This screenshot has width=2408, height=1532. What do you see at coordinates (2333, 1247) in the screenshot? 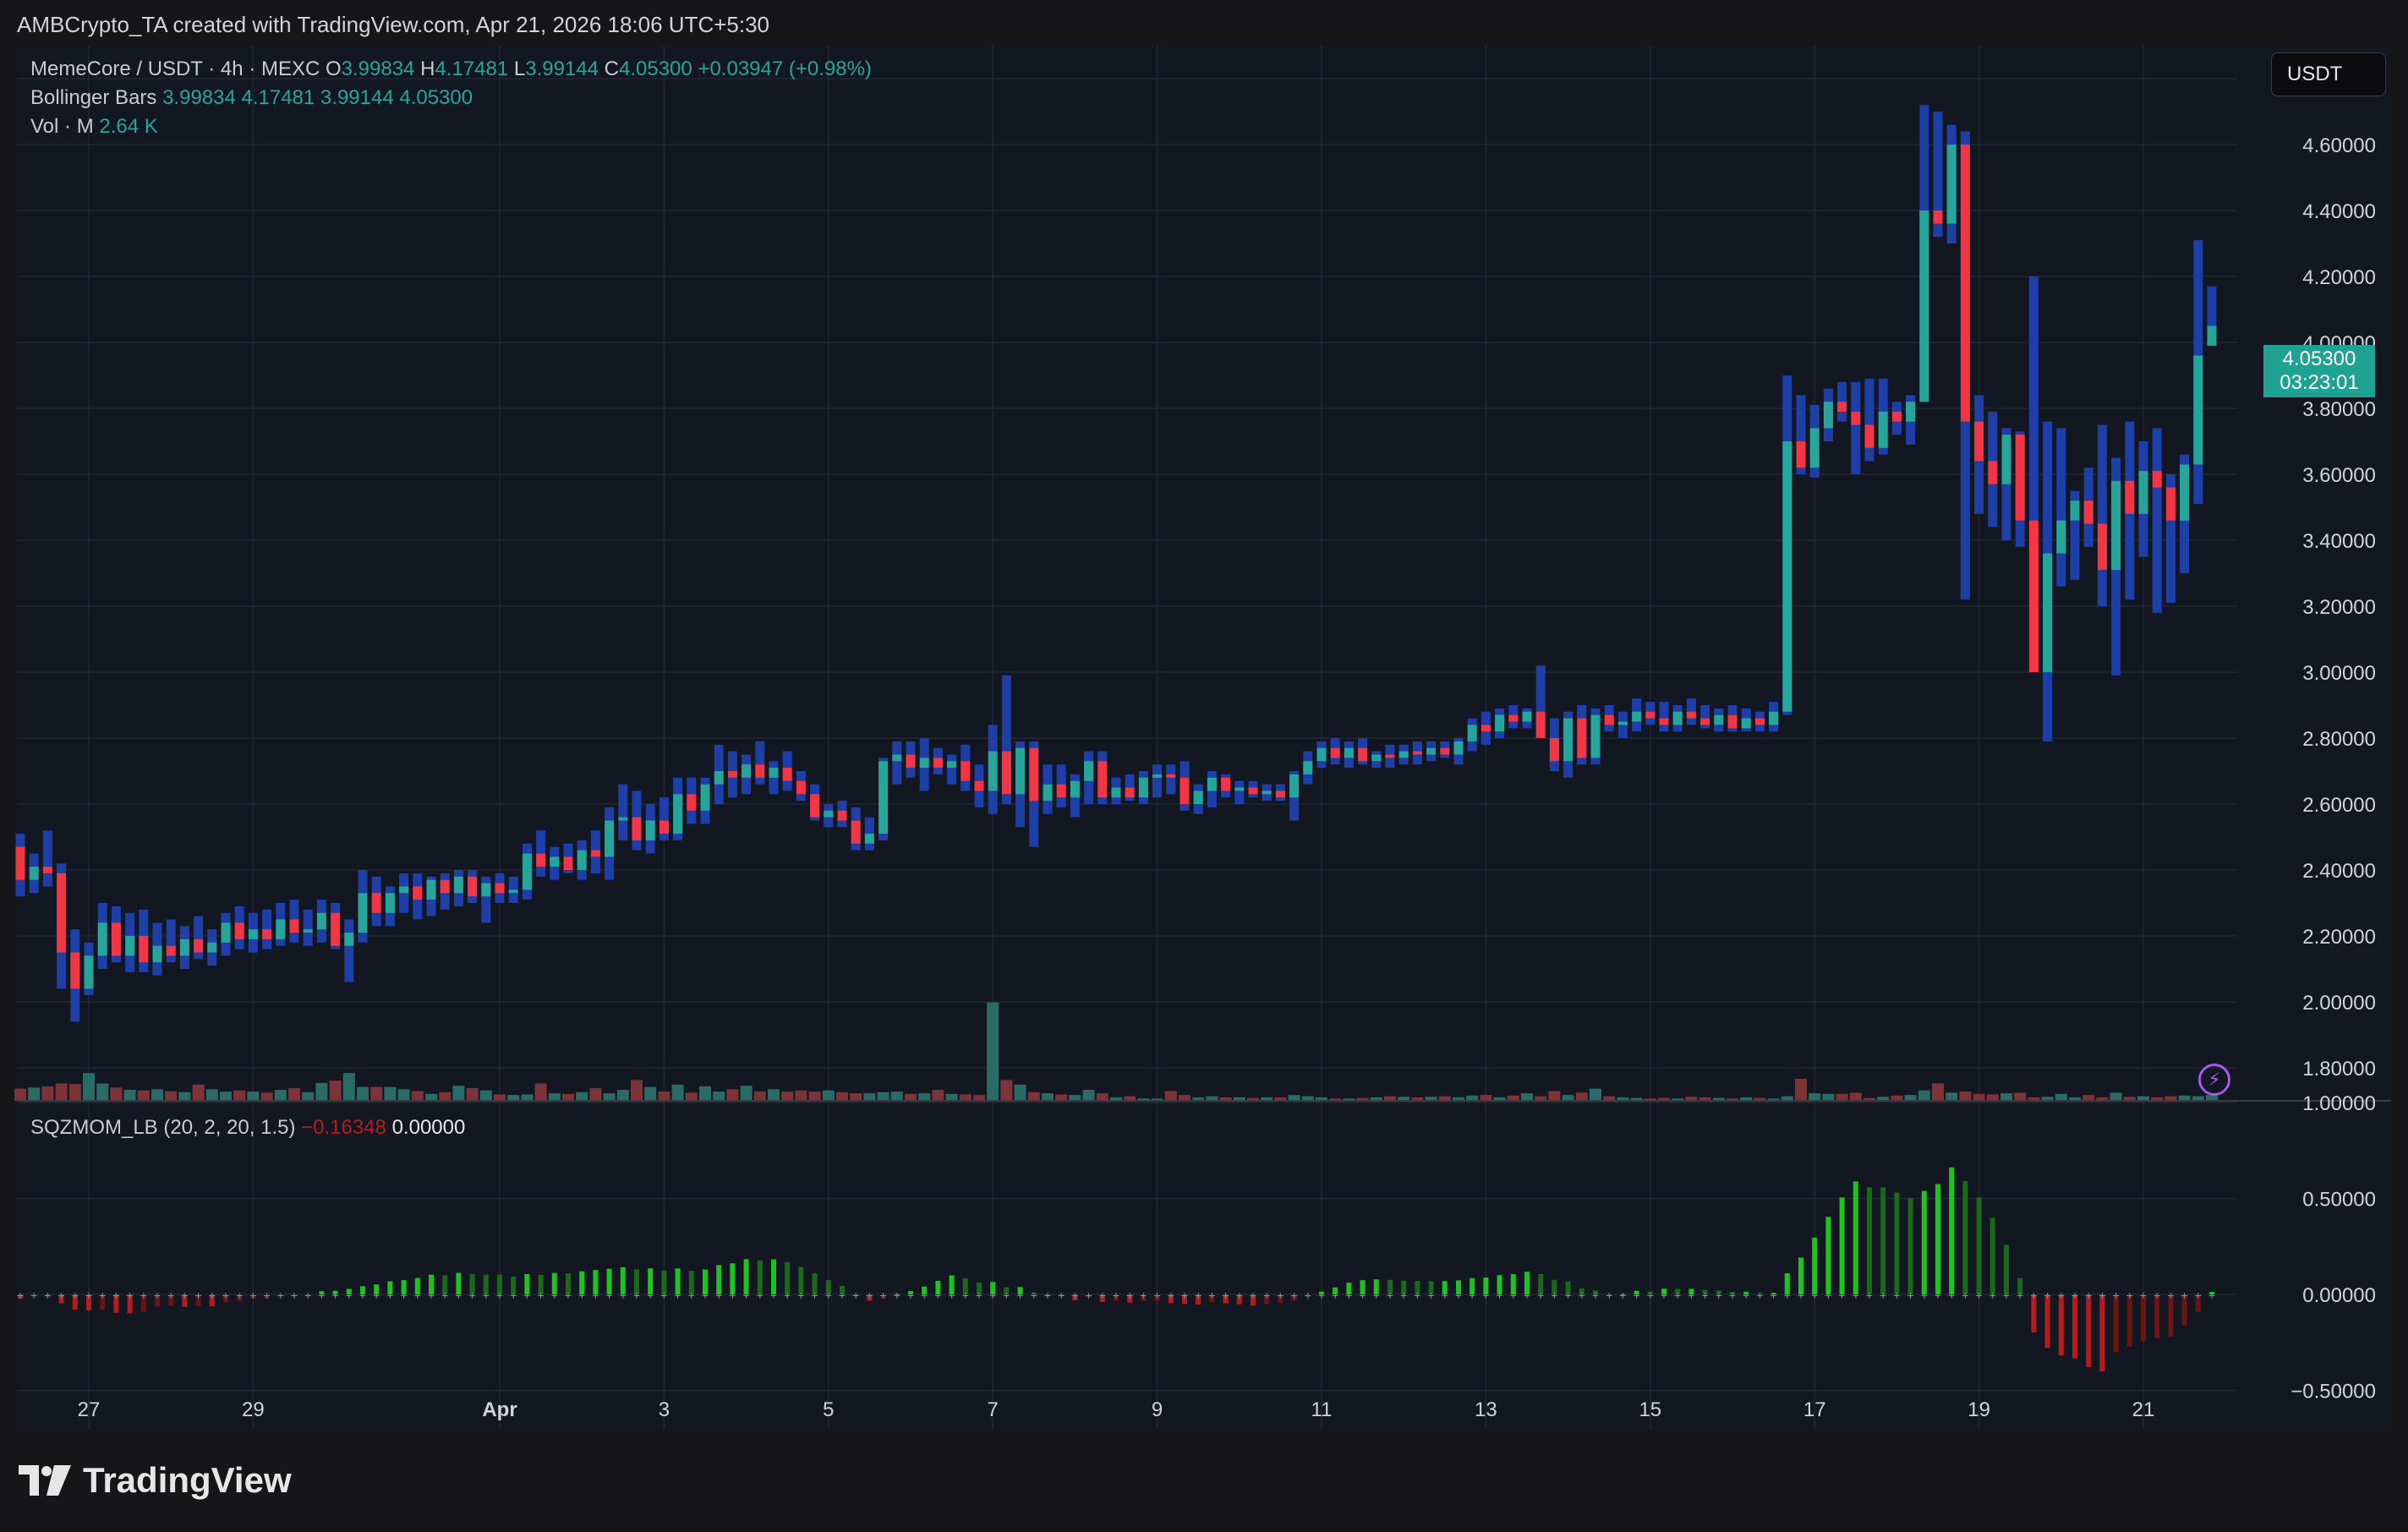
I see `momentum-axis: 1.00000 0.50000 0.00000 −0.50000` at bounding box center [2333, 1247].